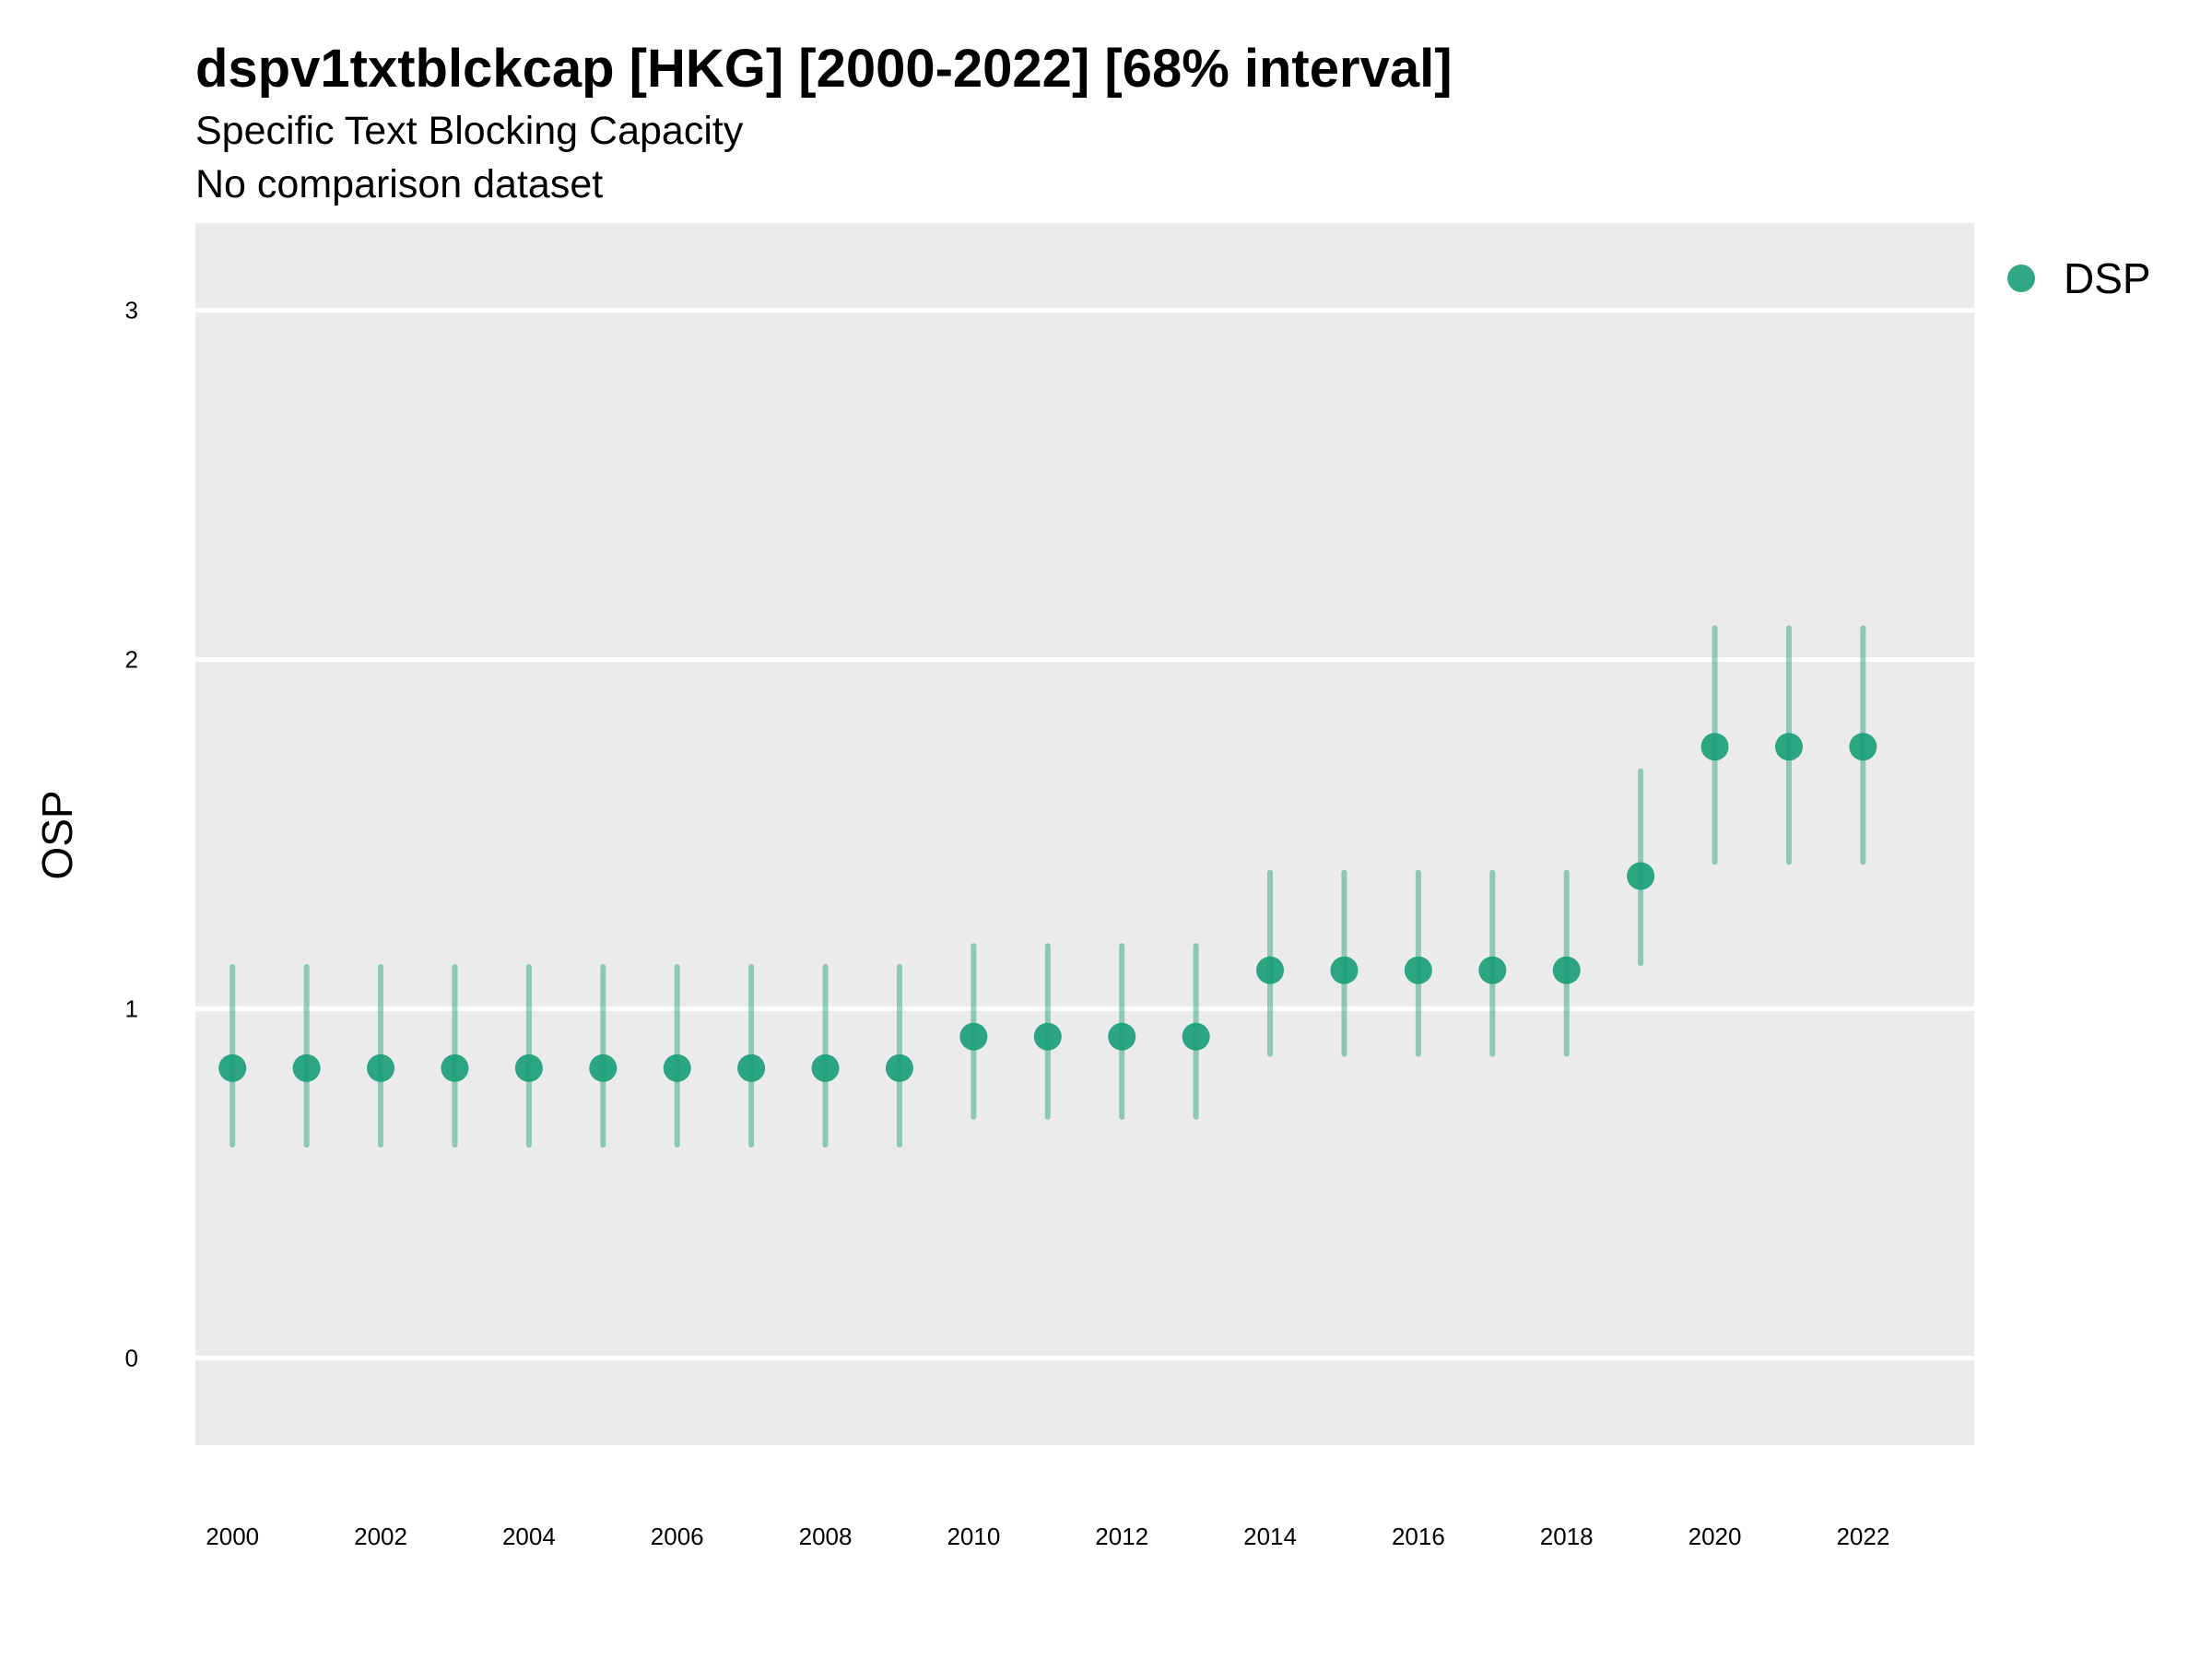 This screenshot has width=2212, height=1659. What do you see at coordinates (2021, 278) in the screenshot?
I see `legend-marker-dsp` at bounding box center [2021, 278].